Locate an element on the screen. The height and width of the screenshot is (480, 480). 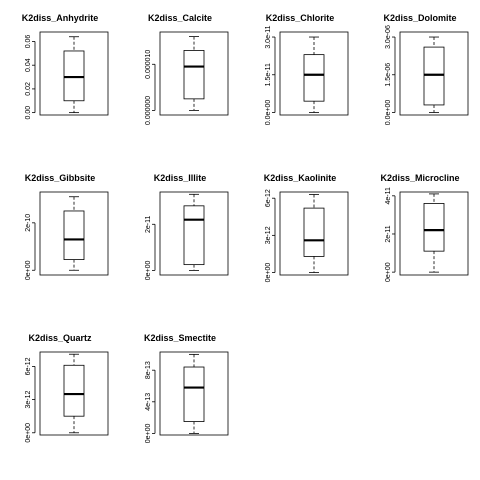
boxplot-panel: K2diss_Calcite 0.000000 0.000010 is located at coordinates (180, 80).